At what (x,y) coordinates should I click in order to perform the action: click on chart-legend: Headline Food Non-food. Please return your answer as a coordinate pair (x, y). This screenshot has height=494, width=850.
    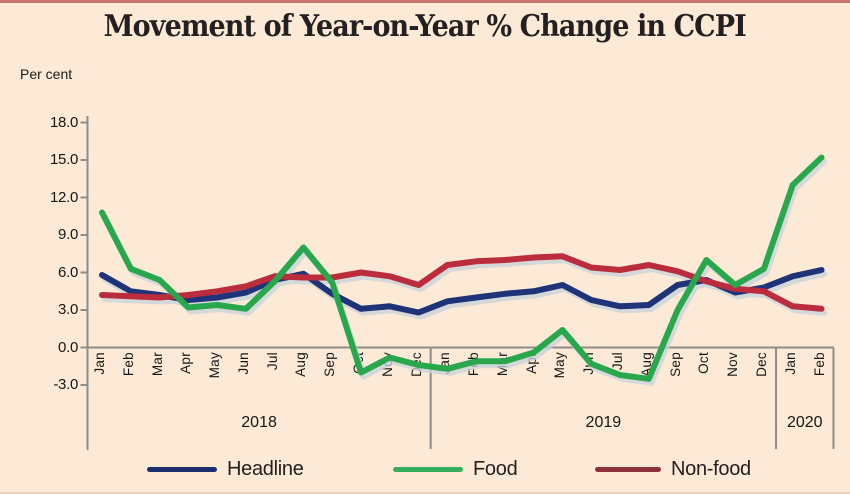
    Looking at the image, I should click on (425, 471).